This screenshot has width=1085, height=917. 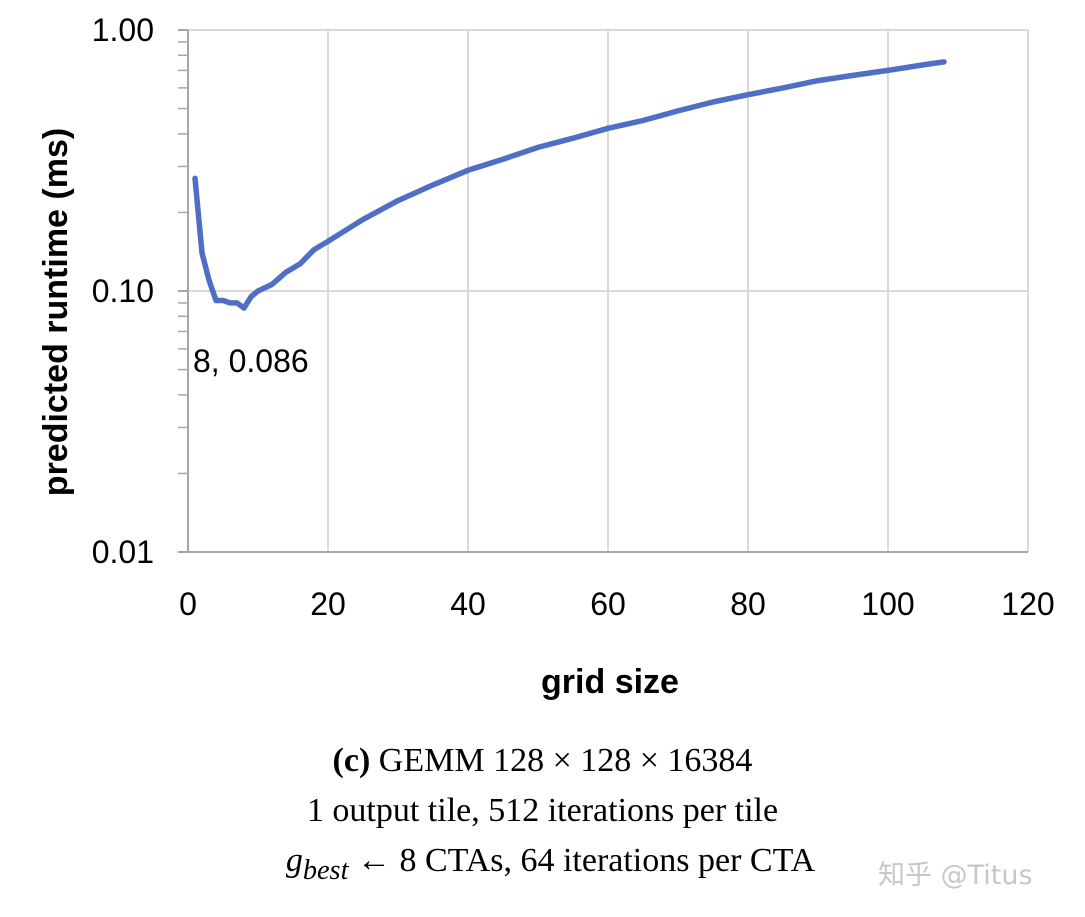 What do you see at coordinates (582, 860) in the screenshot?
I see `caption-text-3: ← 8 CTAs, 64 iterations per CTA` at bounding box center [582, 860].